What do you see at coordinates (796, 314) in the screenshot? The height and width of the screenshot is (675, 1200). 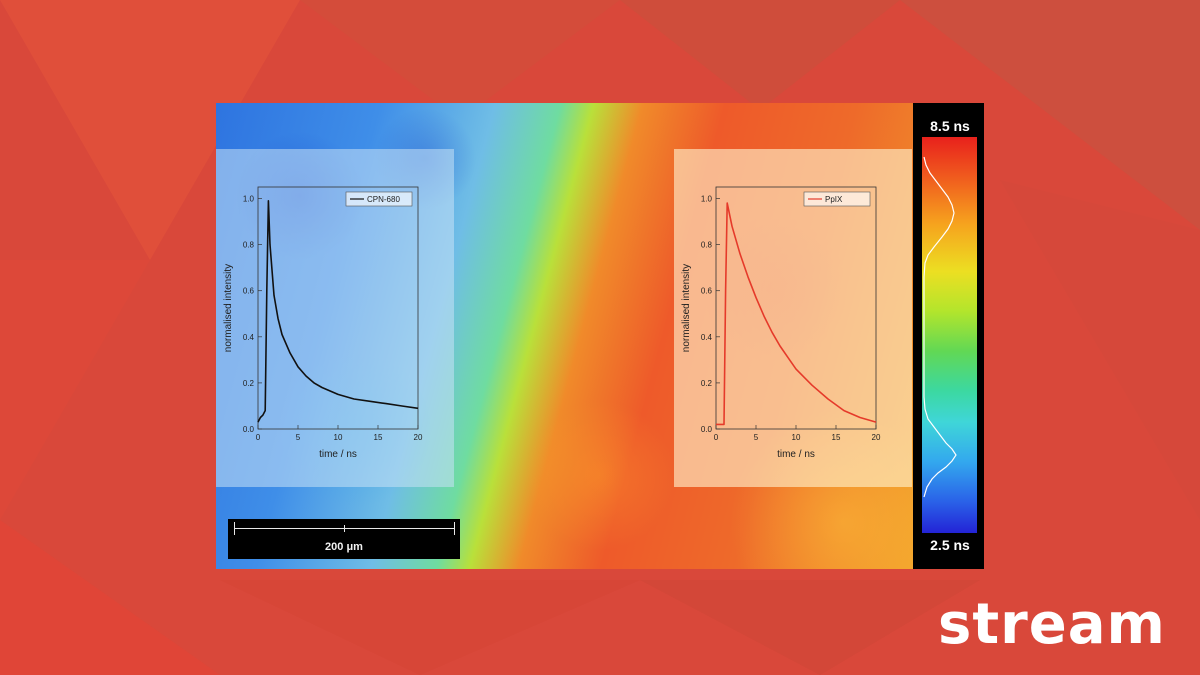 I see `decay-curve-ppix` at bounding box center [796, 314].